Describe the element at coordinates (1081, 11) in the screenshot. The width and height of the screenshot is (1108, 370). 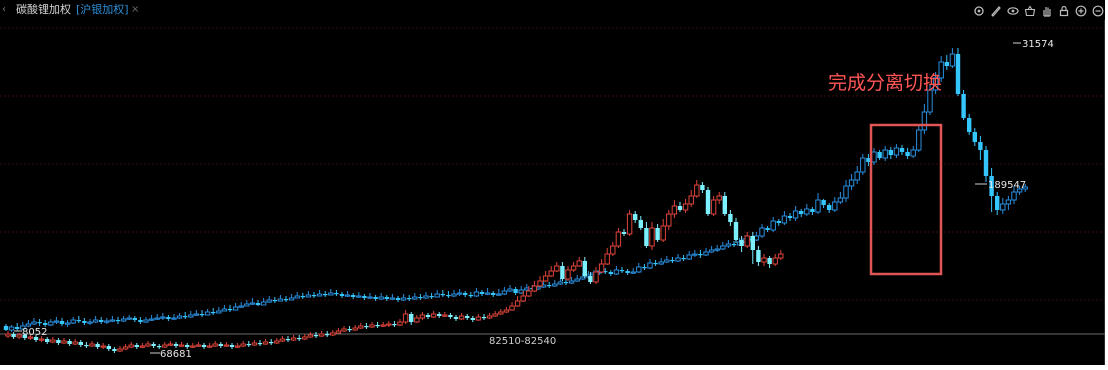
I see `zoom-in-icon` at that location.